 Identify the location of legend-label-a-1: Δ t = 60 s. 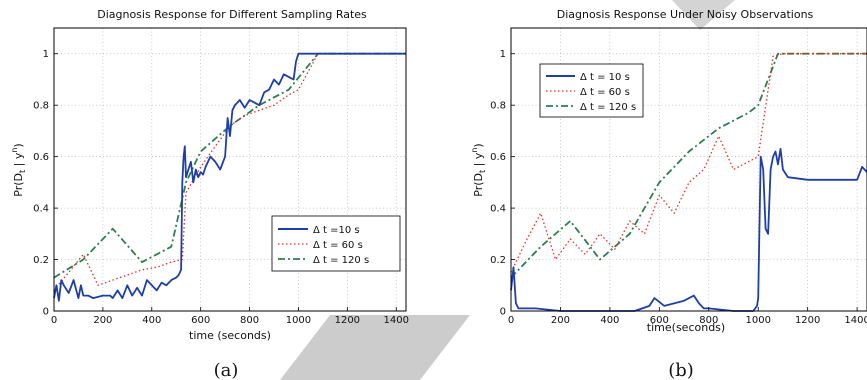
(338, 245).